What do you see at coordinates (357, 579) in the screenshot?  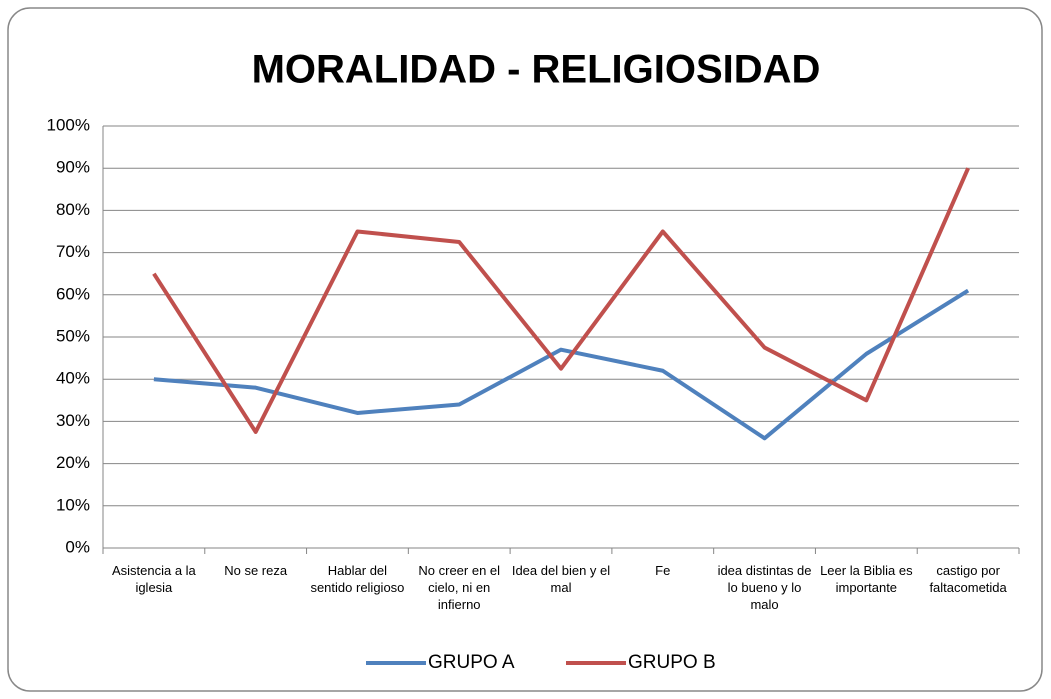 I see `x-tick-label: Hablar del sentido religioso` at bounding box center [357, 579].